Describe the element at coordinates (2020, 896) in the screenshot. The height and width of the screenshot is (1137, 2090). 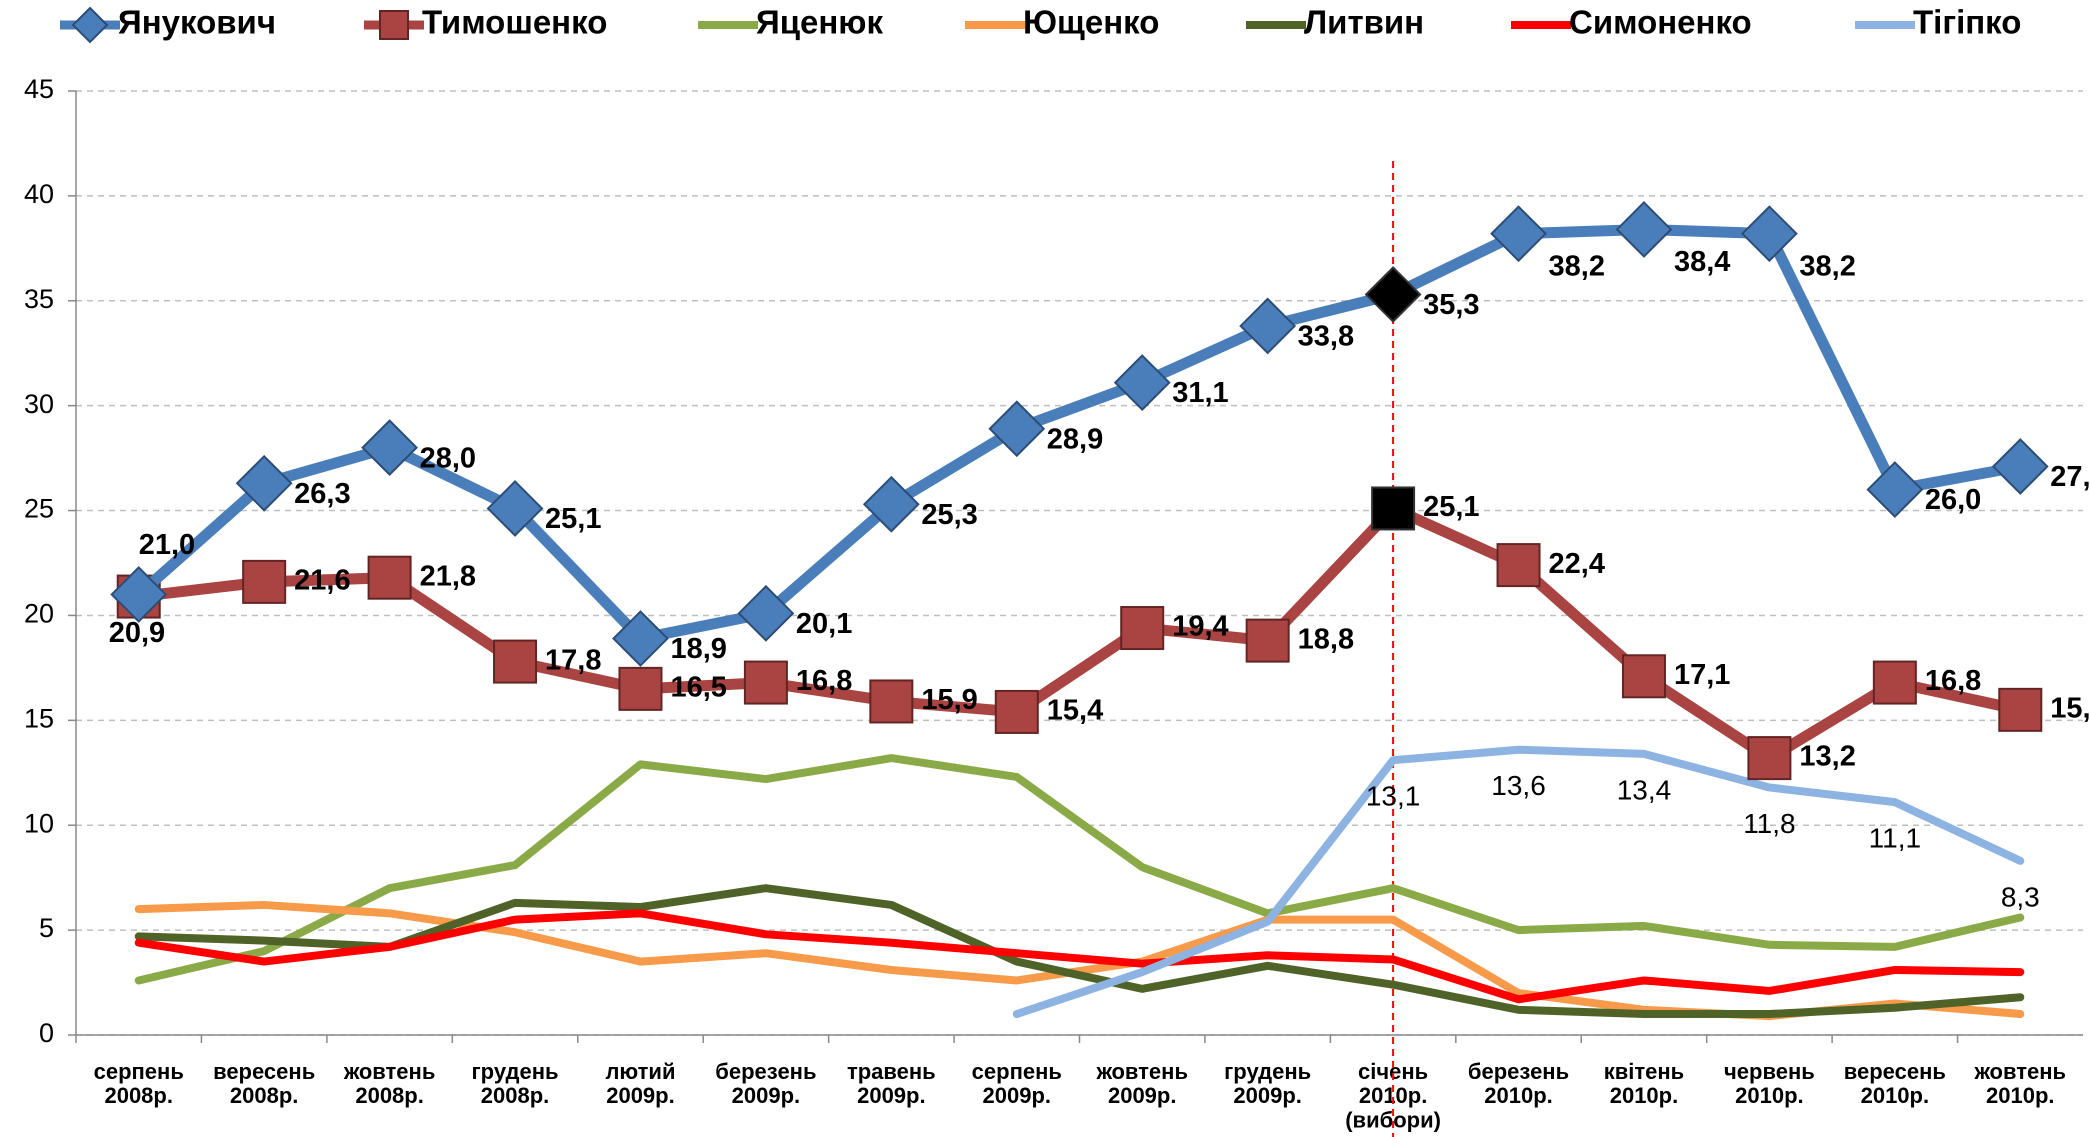
I see `data-label: 8,3` at that location.